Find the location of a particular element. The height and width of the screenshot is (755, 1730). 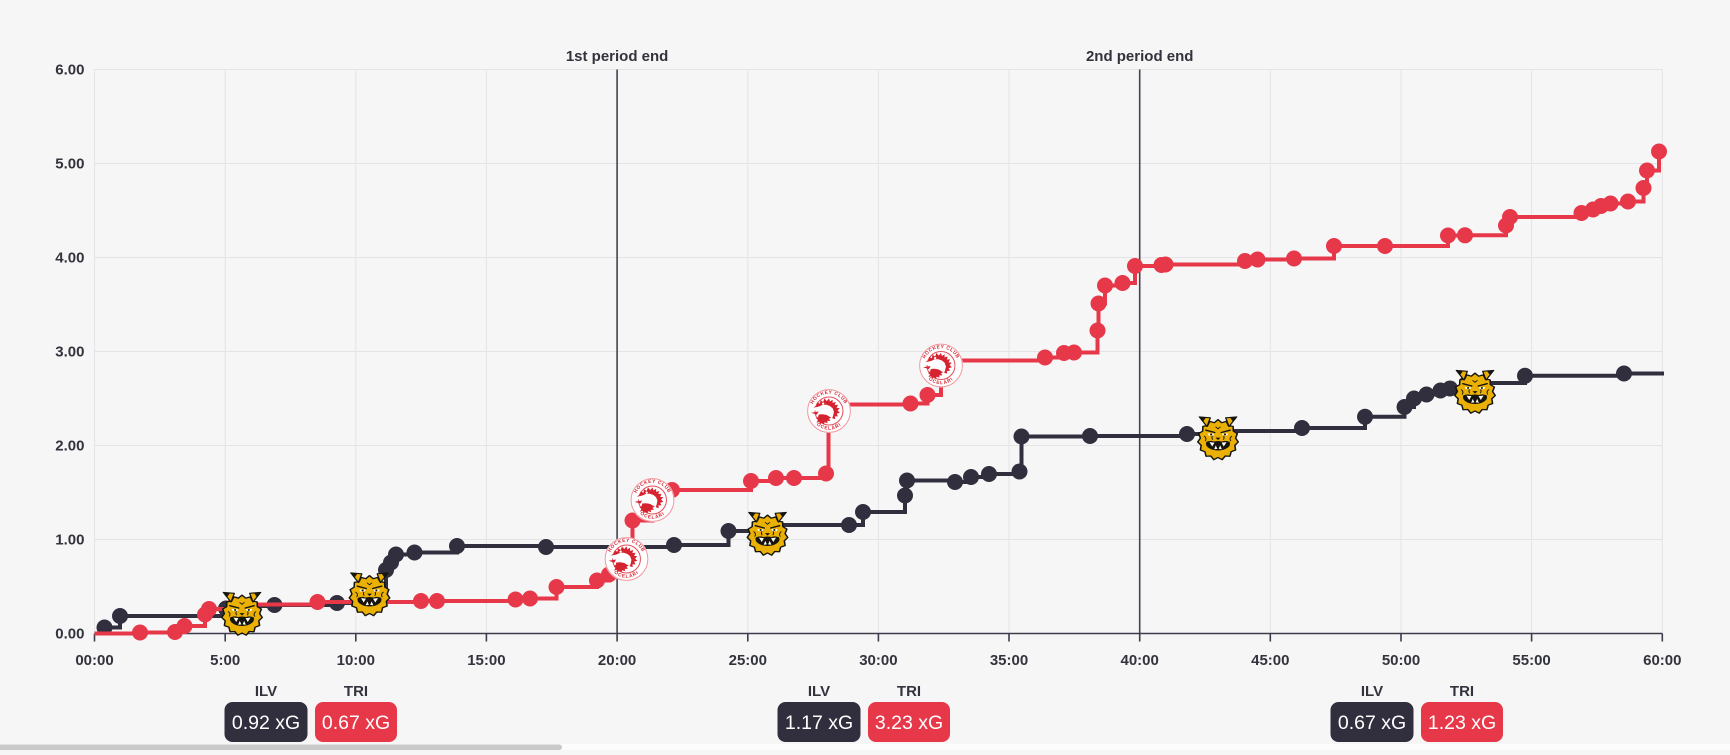

svg-text: 30:00 is located at coordinates (878, 660).